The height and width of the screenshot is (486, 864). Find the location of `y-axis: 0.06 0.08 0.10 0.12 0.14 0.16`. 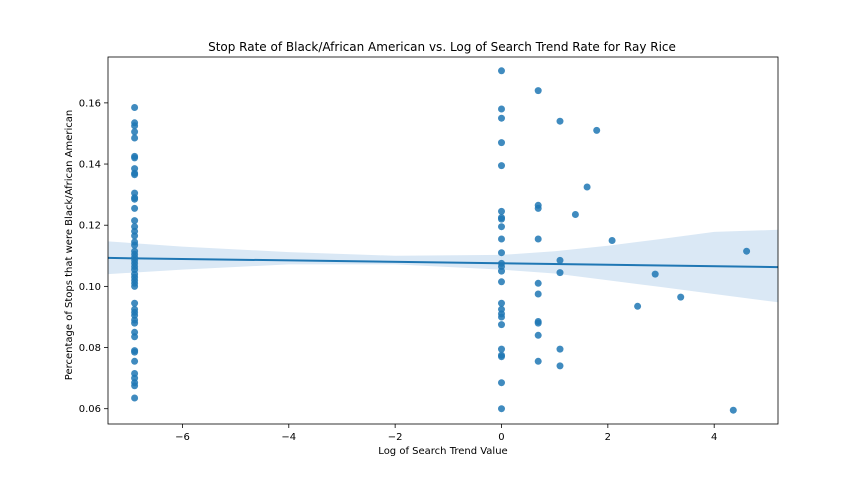

y-axis: 0.06 0.08 0.10 0.12 0.14 0.16 is located at coordinates (93, 256).